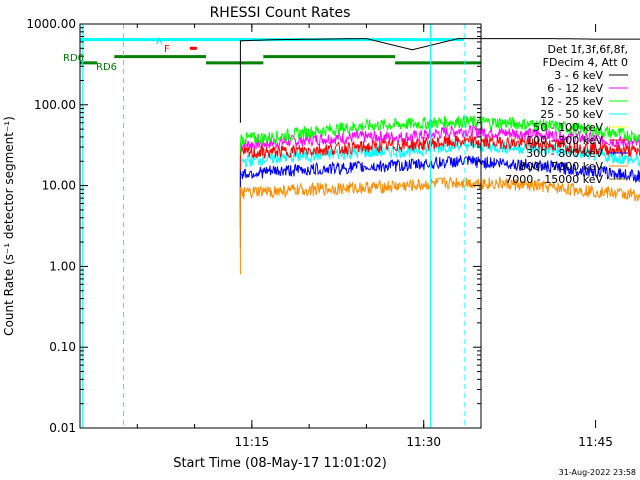 Image resolution: width=640 pixels, height=480 pixels. Describe the element at coordinates (280, 51) in the screenshot. I see `status-bands` at that location.